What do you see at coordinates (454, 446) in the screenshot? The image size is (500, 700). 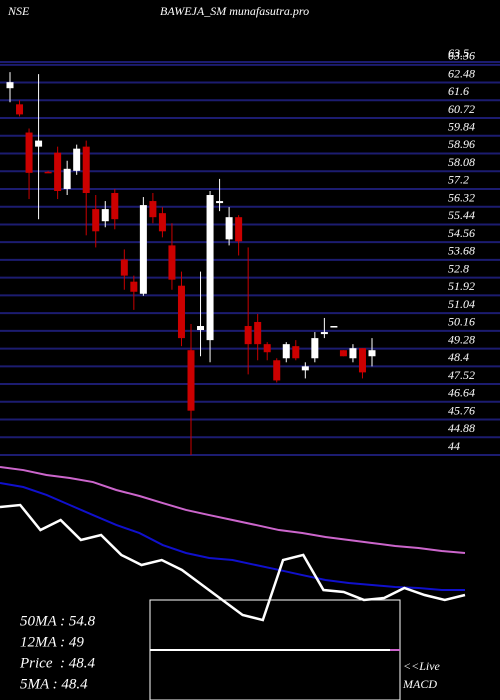 I see `y-tick-label: 44` at bounding box center [454, 446].